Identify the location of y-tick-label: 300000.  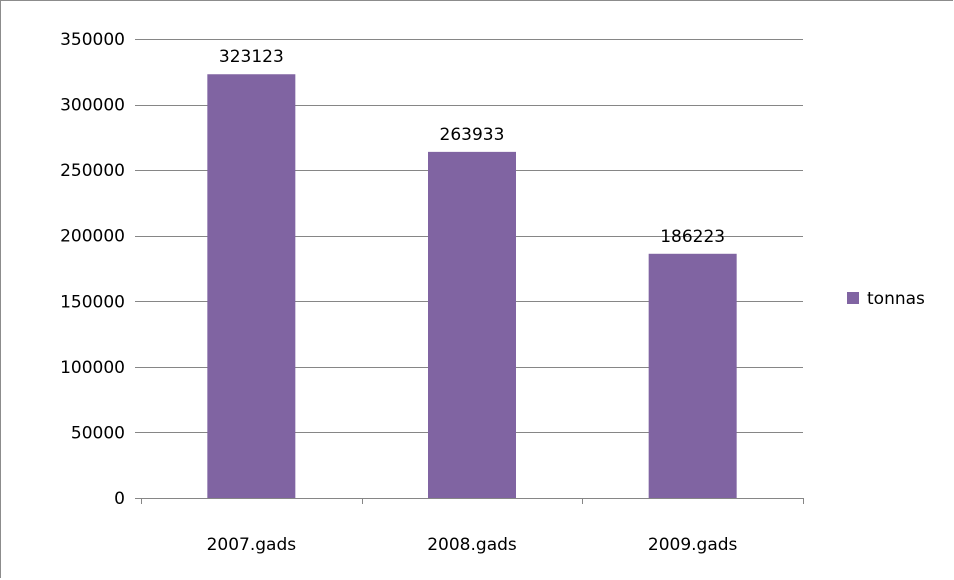
(92, 106).